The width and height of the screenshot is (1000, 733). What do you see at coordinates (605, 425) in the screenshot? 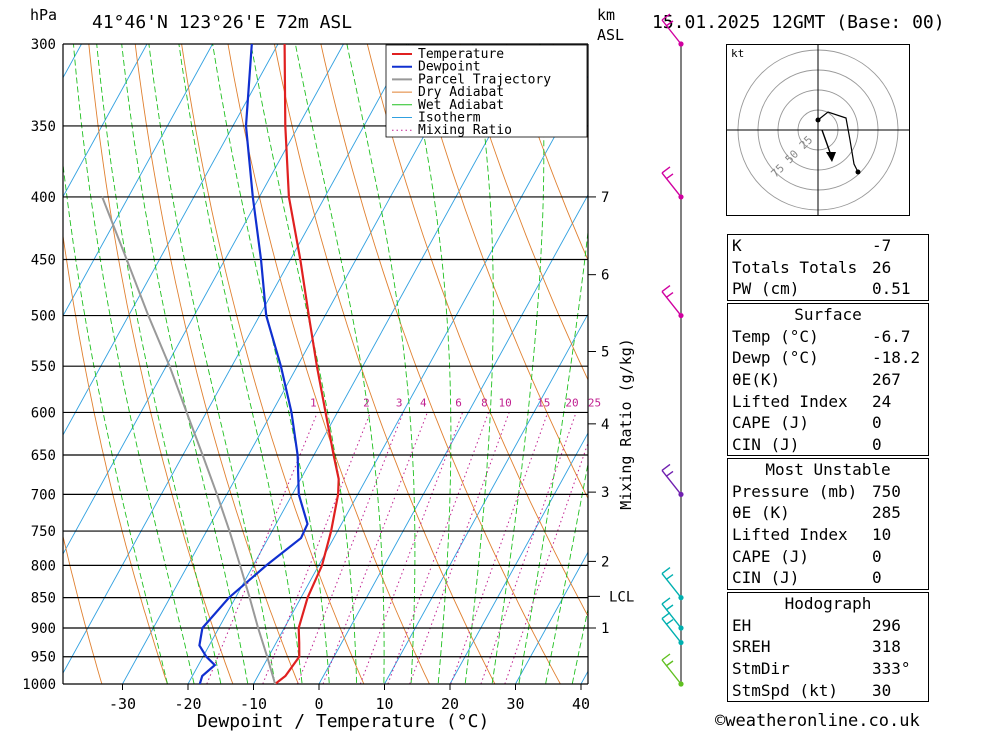
I see `km-tick-label: 4` at bounding box center [605, 425].